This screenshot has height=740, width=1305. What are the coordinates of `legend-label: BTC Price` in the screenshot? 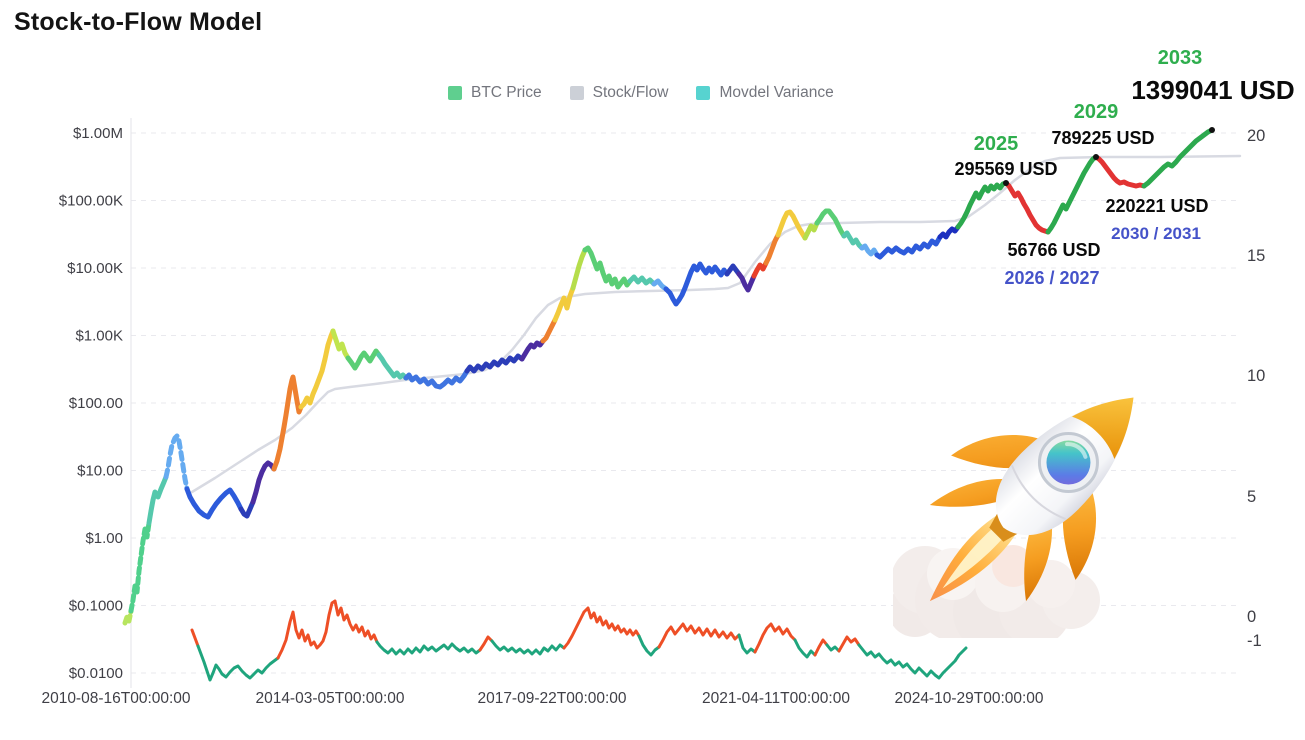 It's located at (506, 92).